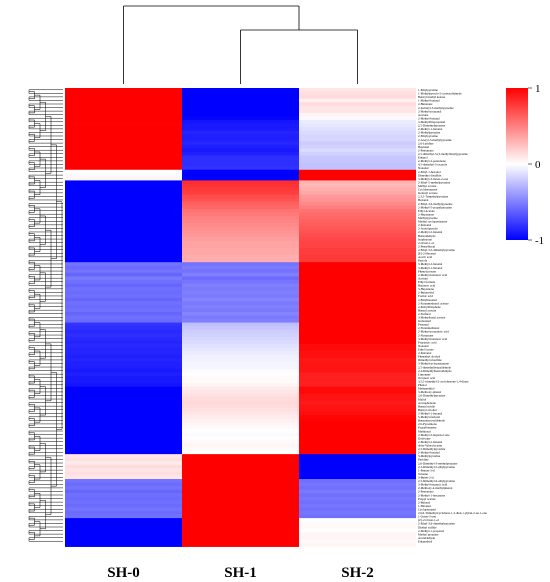 The height and width of the screenshot is (582, 550). What do you see at coordinates (426, 335) in the screenshot?
I see `row-label: 2-Nonanone` at bounding box center [426, 335].